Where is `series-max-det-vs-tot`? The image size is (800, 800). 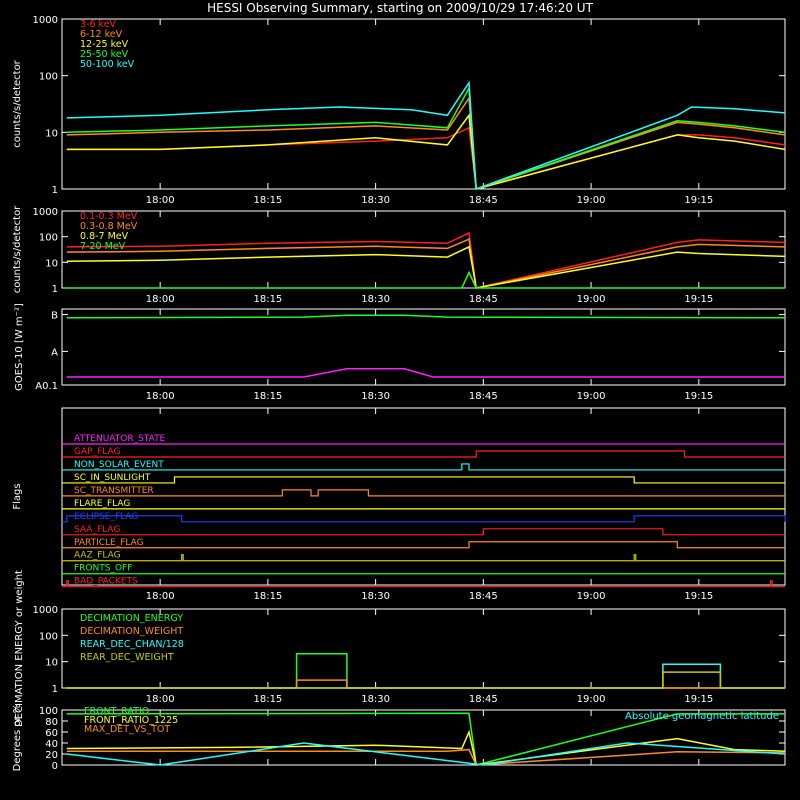
series-max-det-vs-tot is located at coordinates (426, 757).